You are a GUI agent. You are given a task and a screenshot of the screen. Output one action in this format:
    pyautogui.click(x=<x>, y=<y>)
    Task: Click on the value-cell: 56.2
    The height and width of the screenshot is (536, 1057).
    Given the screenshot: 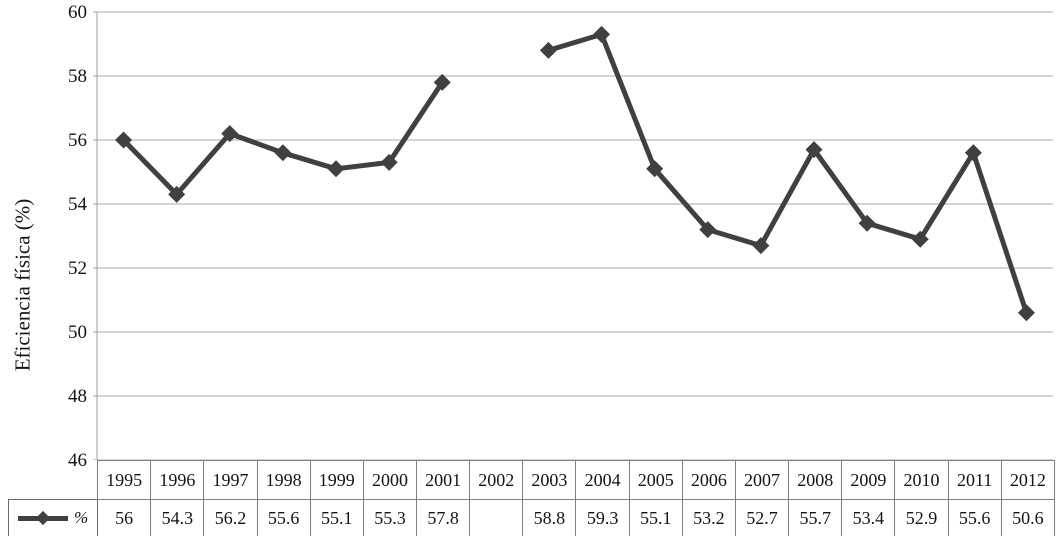 What is the action you would take?
    pyautogui.click(x=230, y=517)
    